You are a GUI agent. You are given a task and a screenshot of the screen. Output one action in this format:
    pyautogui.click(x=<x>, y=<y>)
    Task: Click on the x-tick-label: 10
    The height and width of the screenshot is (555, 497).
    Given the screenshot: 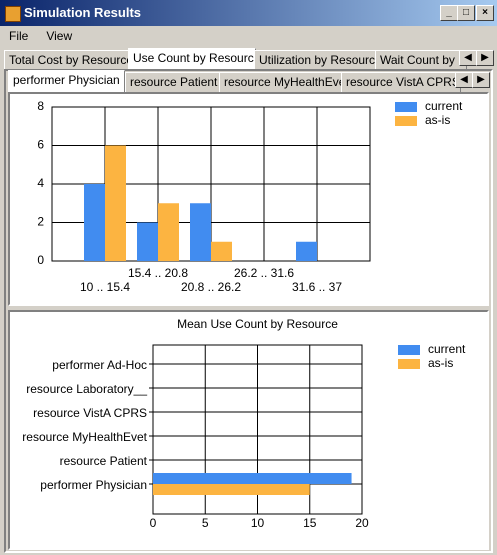 What is the action you would take?
    pyautogui.click(x=258, y=523)
    